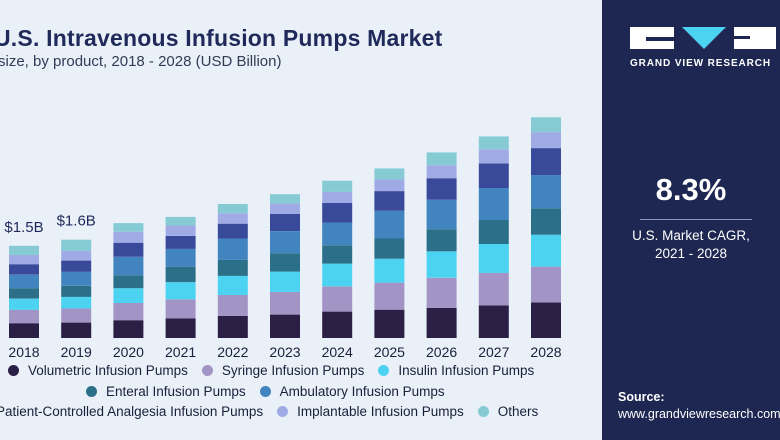 The height and width of the screenshot is (440, 780). Describe the element at coordinates (232, 305) in the screenshot. I see `bar-segment-2022-s1` at that location.